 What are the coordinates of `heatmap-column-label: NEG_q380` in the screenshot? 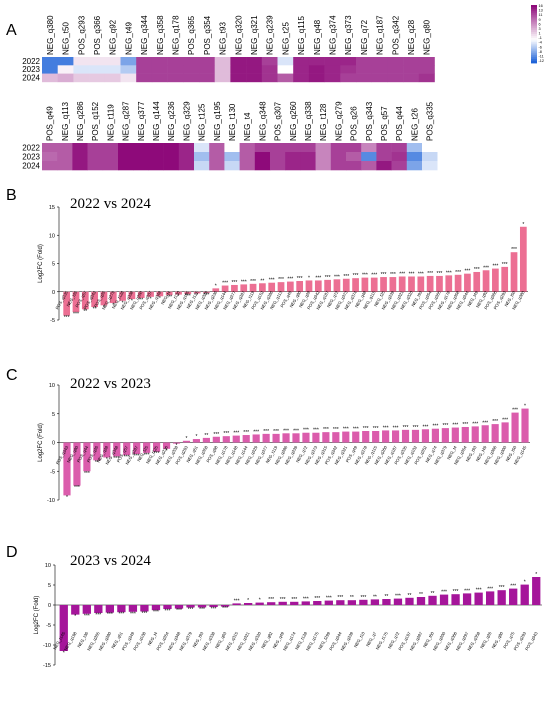 It's located at (50, 35).